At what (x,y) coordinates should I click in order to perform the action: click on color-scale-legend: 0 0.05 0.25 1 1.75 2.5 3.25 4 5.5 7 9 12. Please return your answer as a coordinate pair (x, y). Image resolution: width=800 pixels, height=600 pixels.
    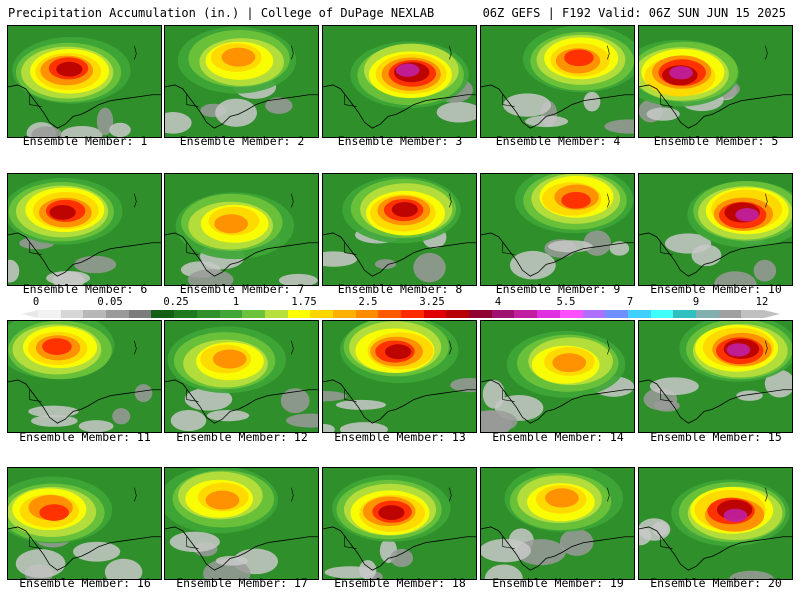
    Looking at the image, I should click on (401, 307).